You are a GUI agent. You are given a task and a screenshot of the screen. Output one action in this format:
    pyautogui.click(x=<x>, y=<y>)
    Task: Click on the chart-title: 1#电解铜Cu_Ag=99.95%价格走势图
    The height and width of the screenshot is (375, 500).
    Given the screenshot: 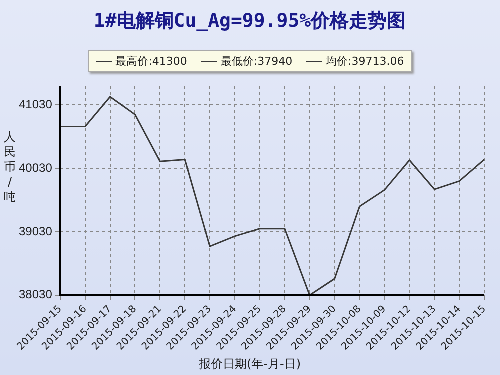 What is the action you would take?
    pyautogui.click(x=250, y=21)
    